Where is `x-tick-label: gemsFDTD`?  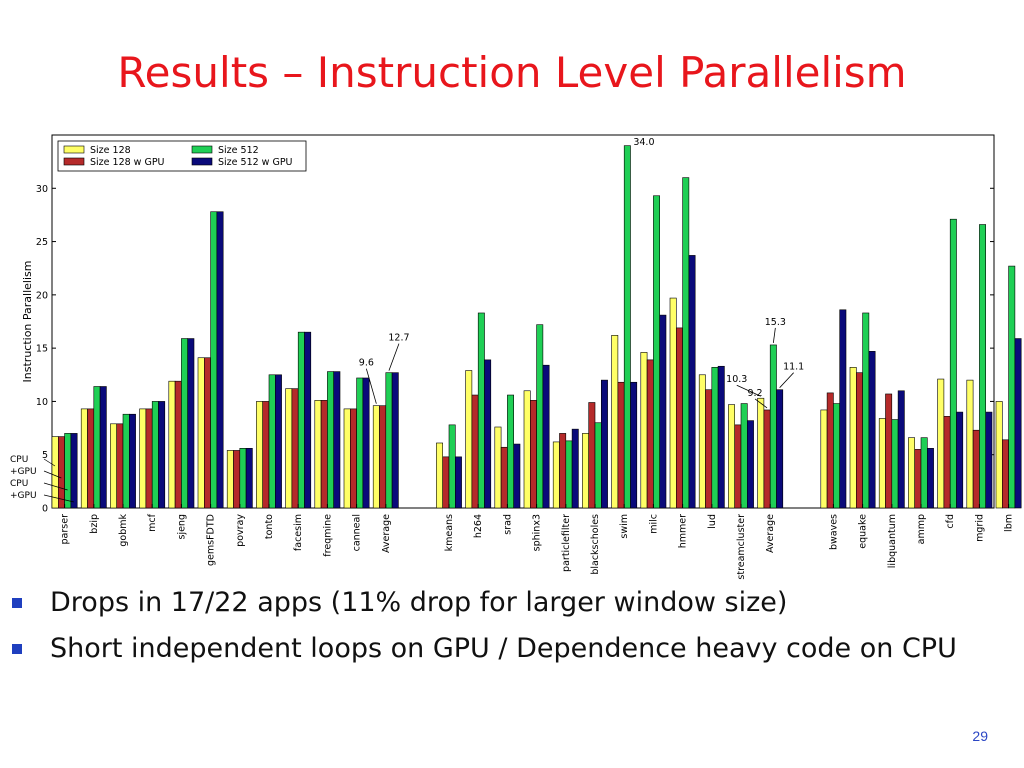 x-tick-label: gemsFDTD is located at coordinates (211, 540).